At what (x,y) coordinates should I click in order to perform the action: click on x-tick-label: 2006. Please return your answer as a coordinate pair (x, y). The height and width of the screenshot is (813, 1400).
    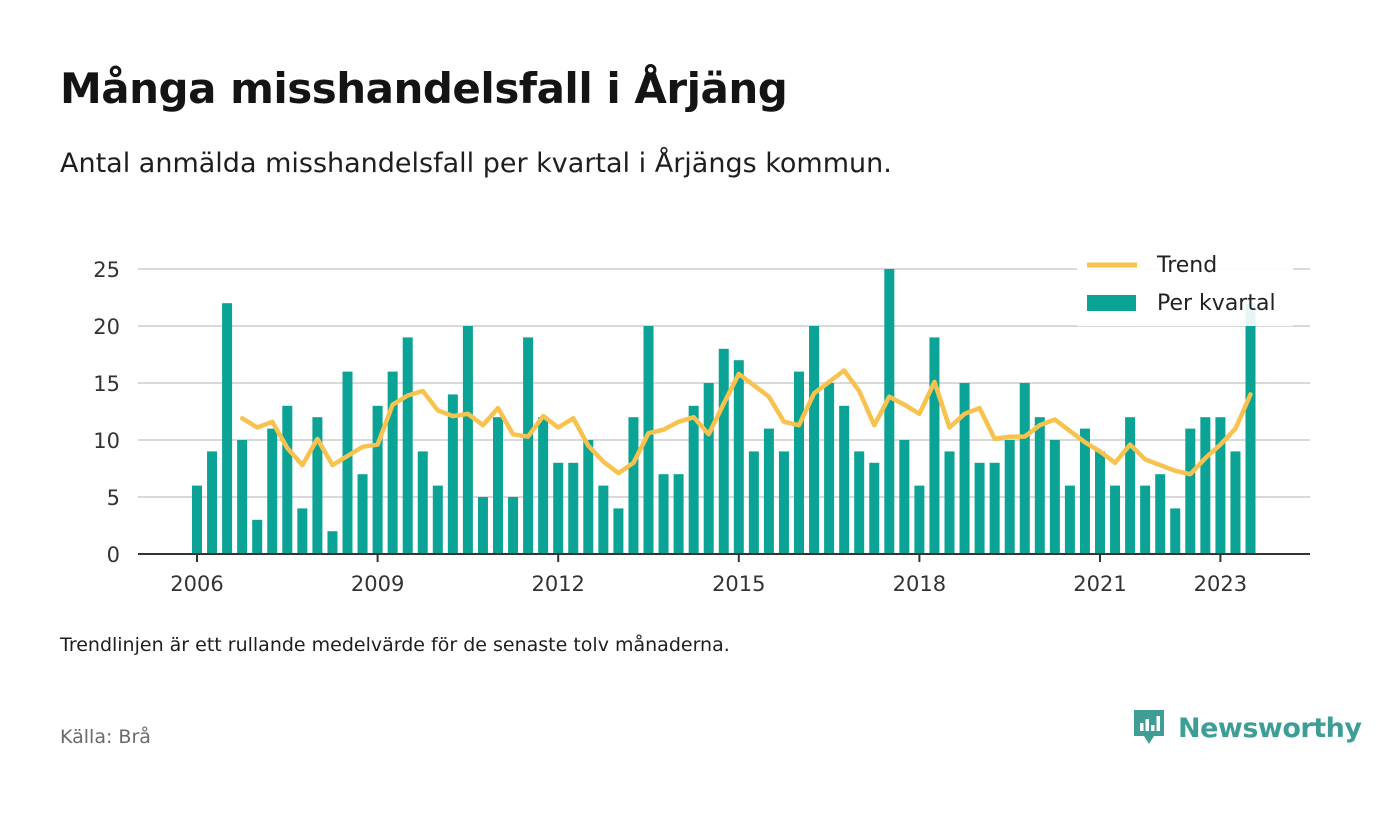
    Looking at the image, I should click on (196, 584).